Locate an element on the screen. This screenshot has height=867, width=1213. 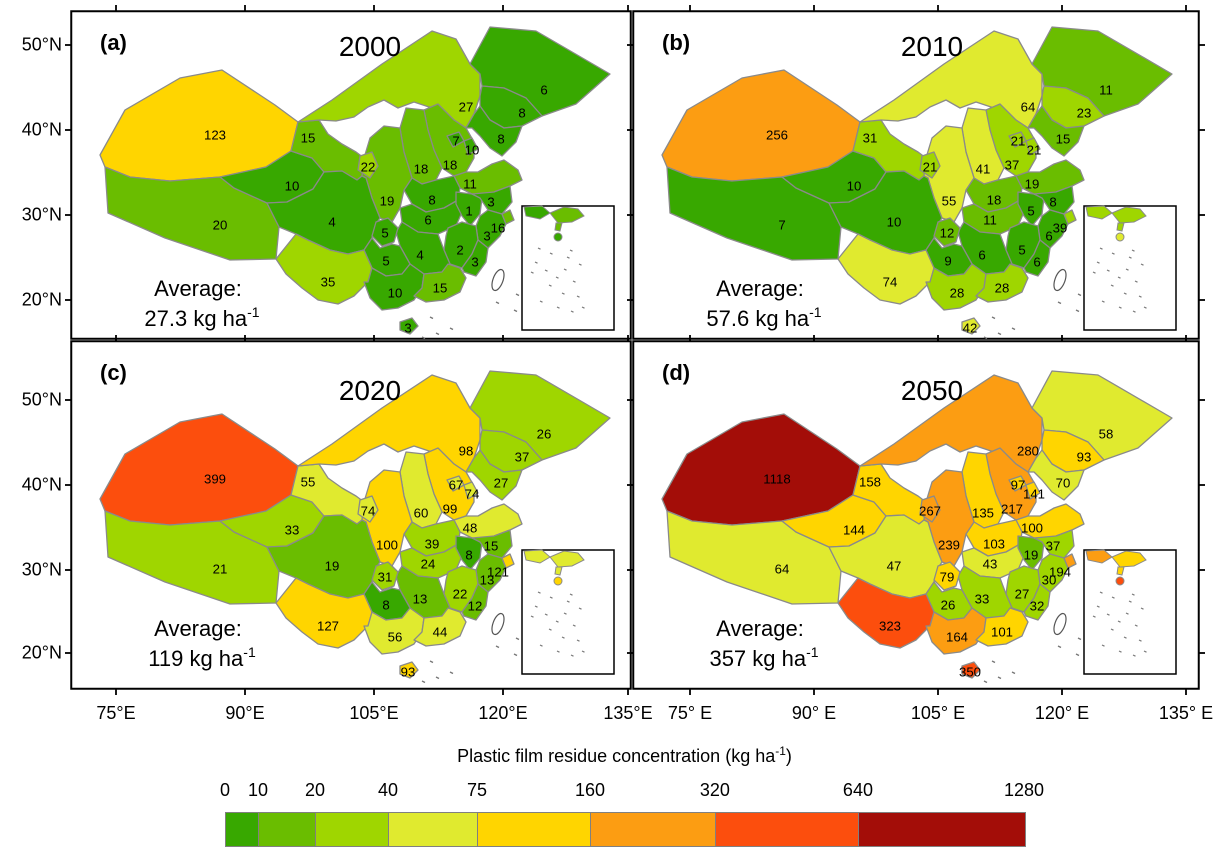
province-value-label: 15 is located at coordinates (491, 546).